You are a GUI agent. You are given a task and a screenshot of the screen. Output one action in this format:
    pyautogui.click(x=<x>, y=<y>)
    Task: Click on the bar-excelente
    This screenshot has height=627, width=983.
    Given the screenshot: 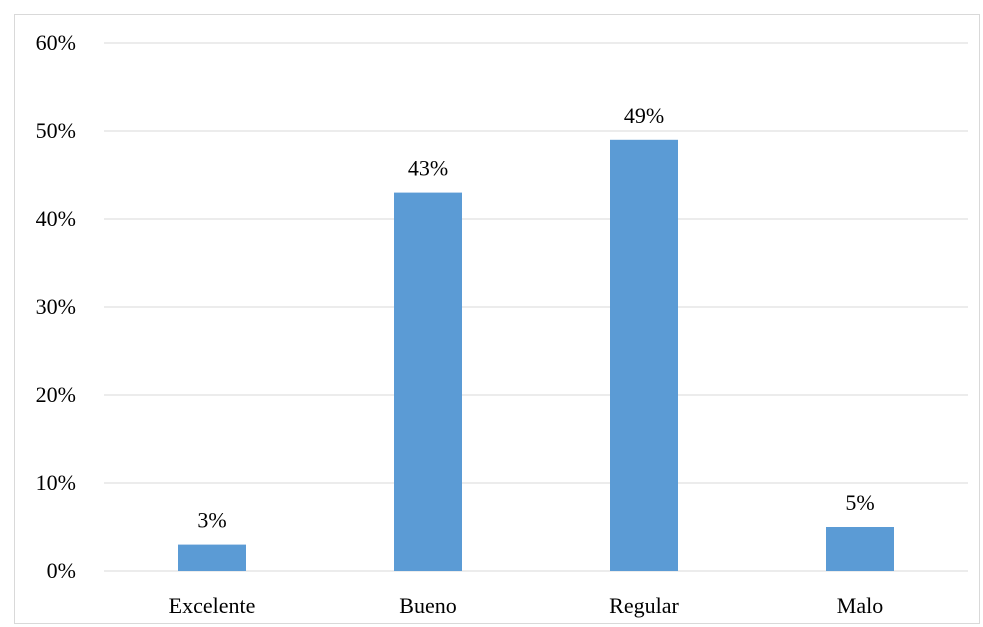 What is the action you would take?
    pyautogui.click(x=212, y=557)
    